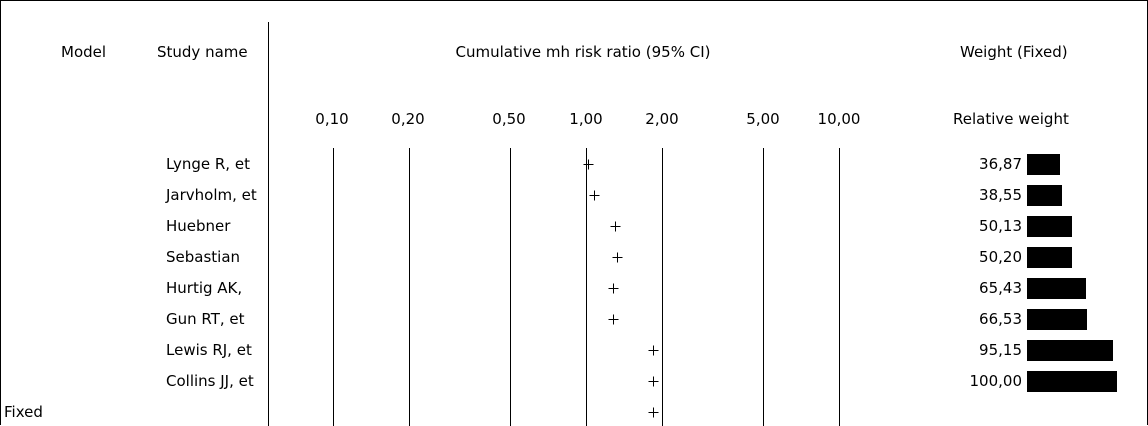  I want to click on study-name-header: Study name, so click(202, 52).